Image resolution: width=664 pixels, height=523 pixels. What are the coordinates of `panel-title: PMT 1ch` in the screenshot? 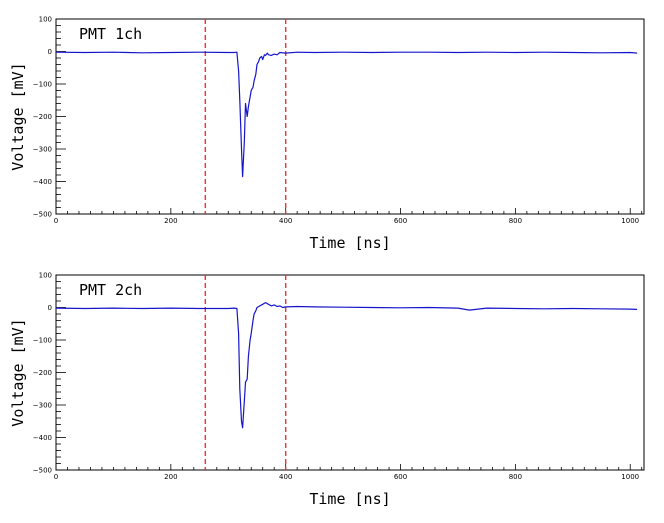 It's located at (110, 34).